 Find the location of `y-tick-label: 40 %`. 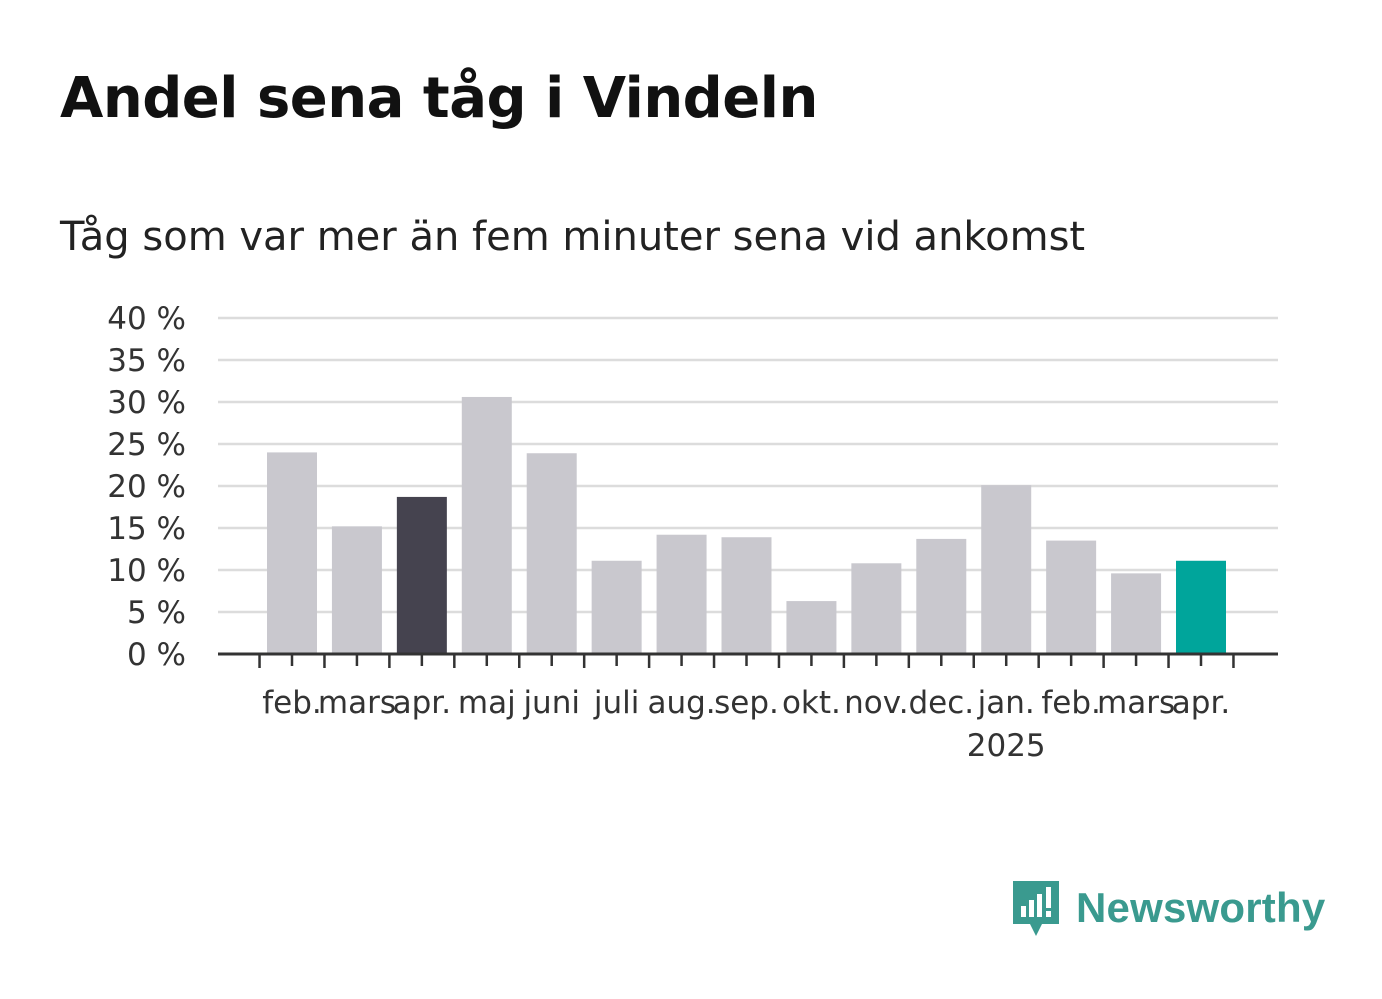

y-tick-label: 40 % is located at coordinates (146, 319).